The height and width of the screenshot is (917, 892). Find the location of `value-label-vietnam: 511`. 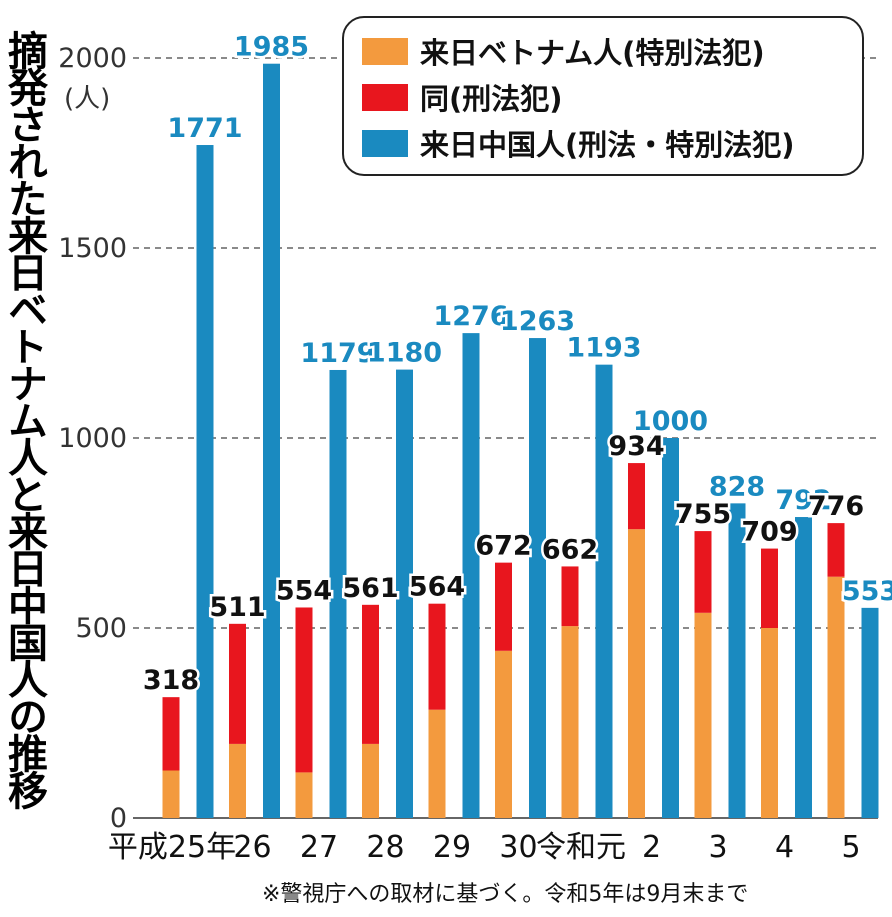

value-label-vietnam: 511 is located at coordinates (237, 607).